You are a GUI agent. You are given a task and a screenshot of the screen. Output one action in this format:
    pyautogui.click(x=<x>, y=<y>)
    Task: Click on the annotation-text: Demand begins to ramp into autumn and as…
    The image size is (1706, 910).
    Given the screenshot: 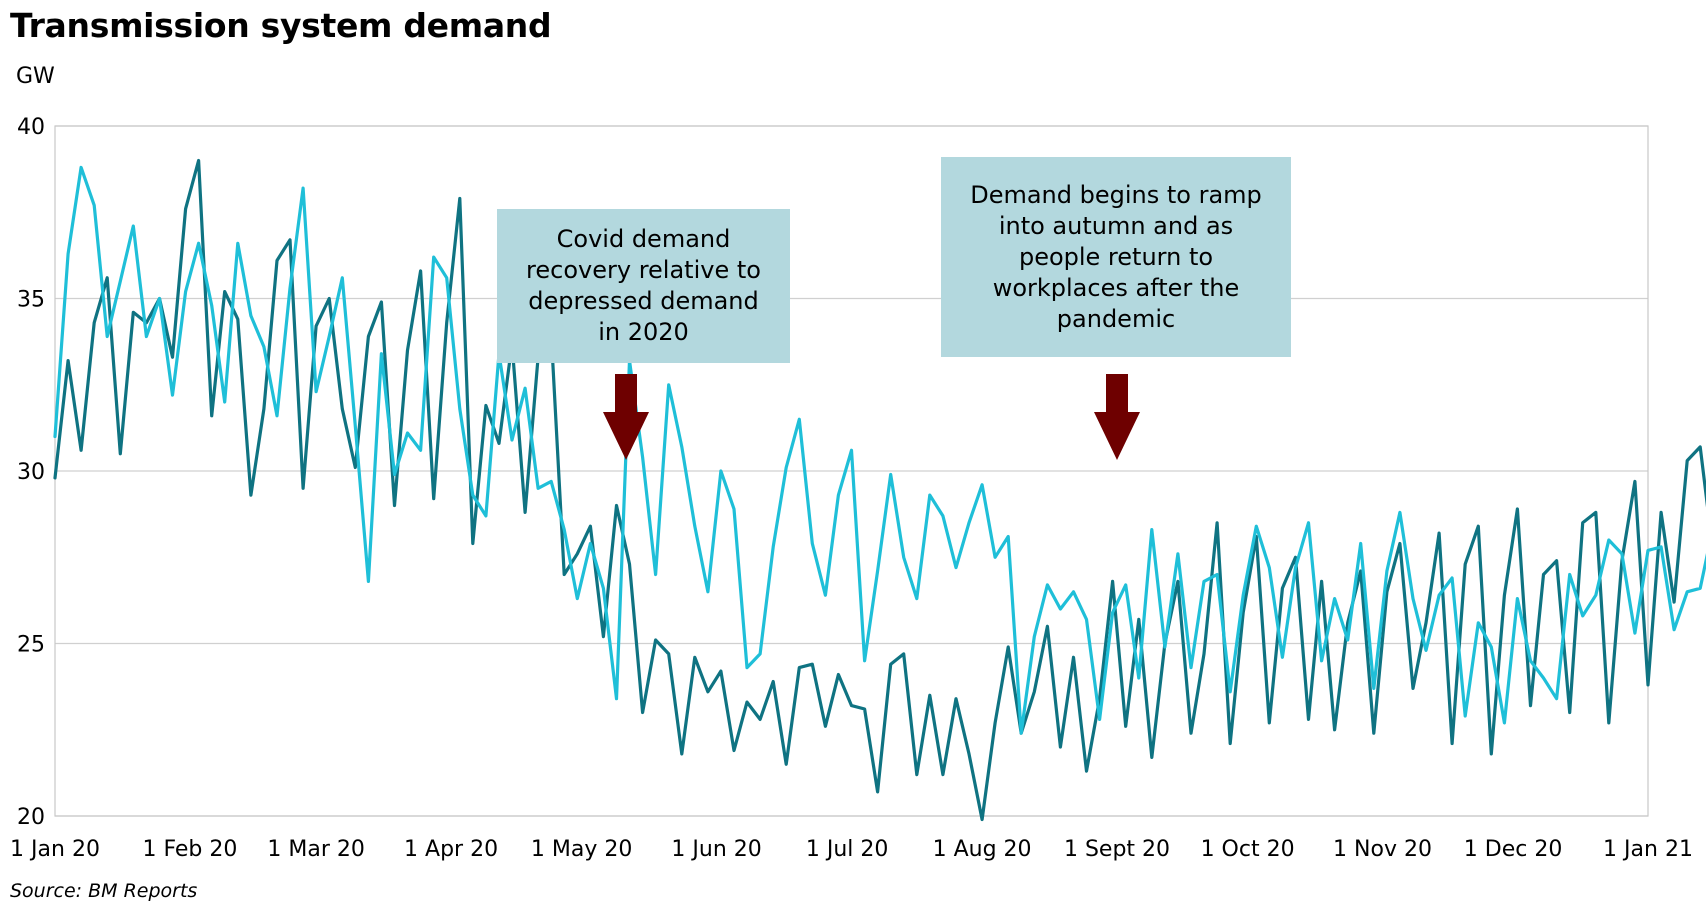 What is the action you would take?
    pyautogui.click(x=1116, y=256)
    